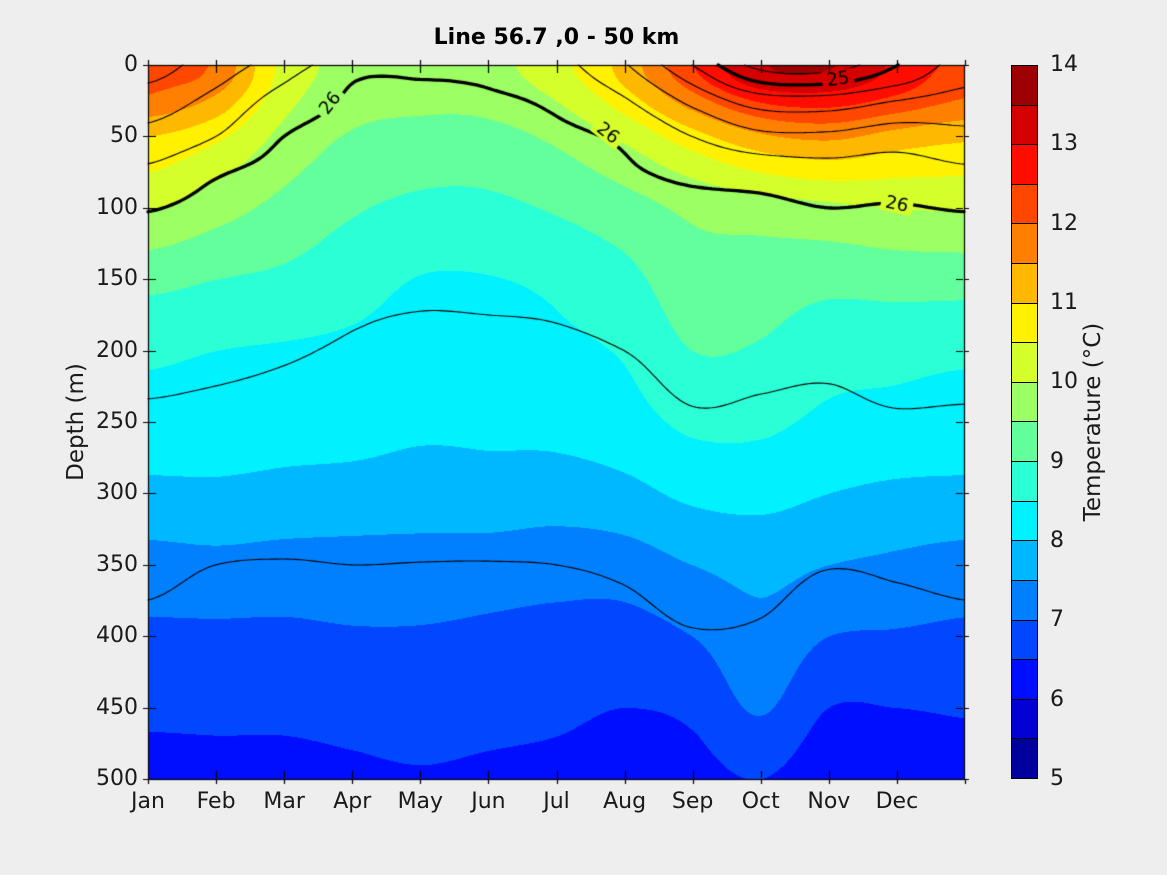 The height and width of the screenshot is (875, 1167). What do you see at coordinates (760, 801) in the screenshot?
I see `x-tick-label: Oct` at bounding box center [760, 801].